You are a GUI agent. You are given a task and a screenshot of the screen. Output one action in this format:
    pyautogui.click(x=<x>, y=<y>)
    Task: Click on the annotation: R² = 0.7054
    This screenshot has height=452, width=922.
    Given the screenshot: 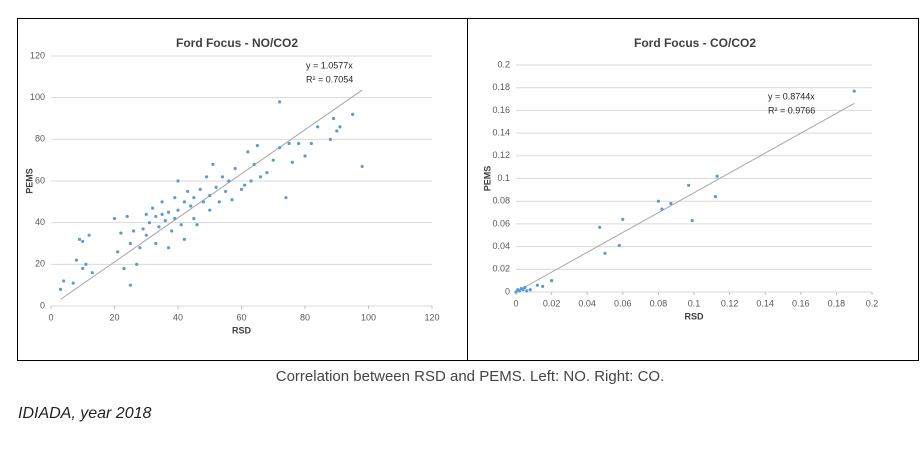 What is the action you would take?
    pyautogui.click(x=329, y=79)
    